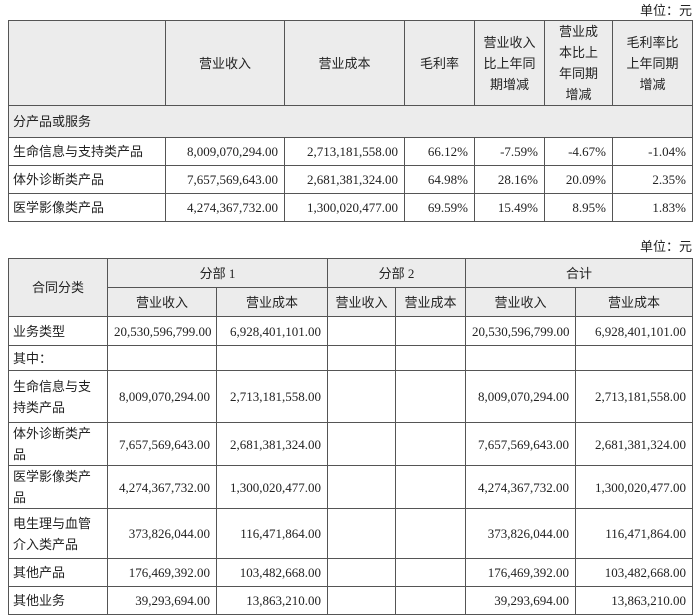 The height and width of the screenshot is (615, 700). Describe the element at coordinates (439, 151) in the screenshot. I see `value-cell: 66.12%` at that location.